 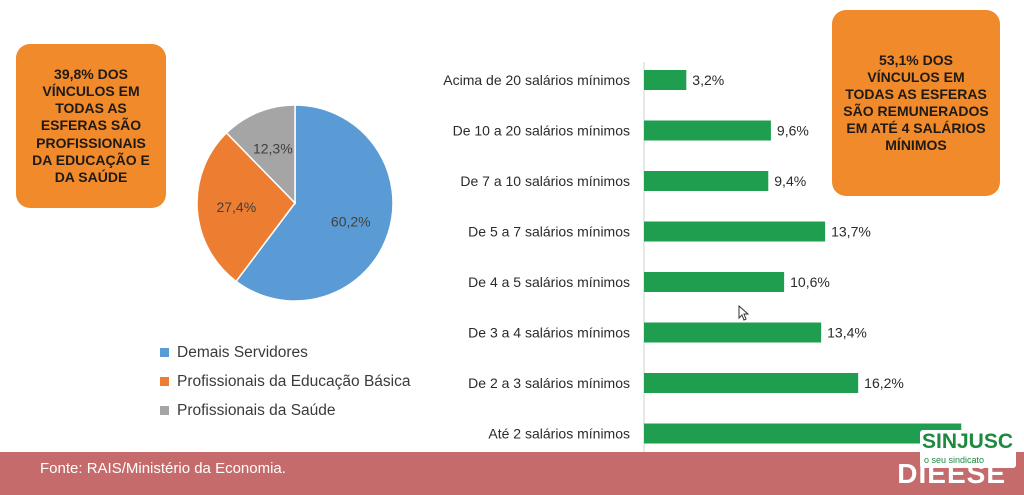 I want to click on bar-value-label: 16,2%, so click(x=884, y=383).